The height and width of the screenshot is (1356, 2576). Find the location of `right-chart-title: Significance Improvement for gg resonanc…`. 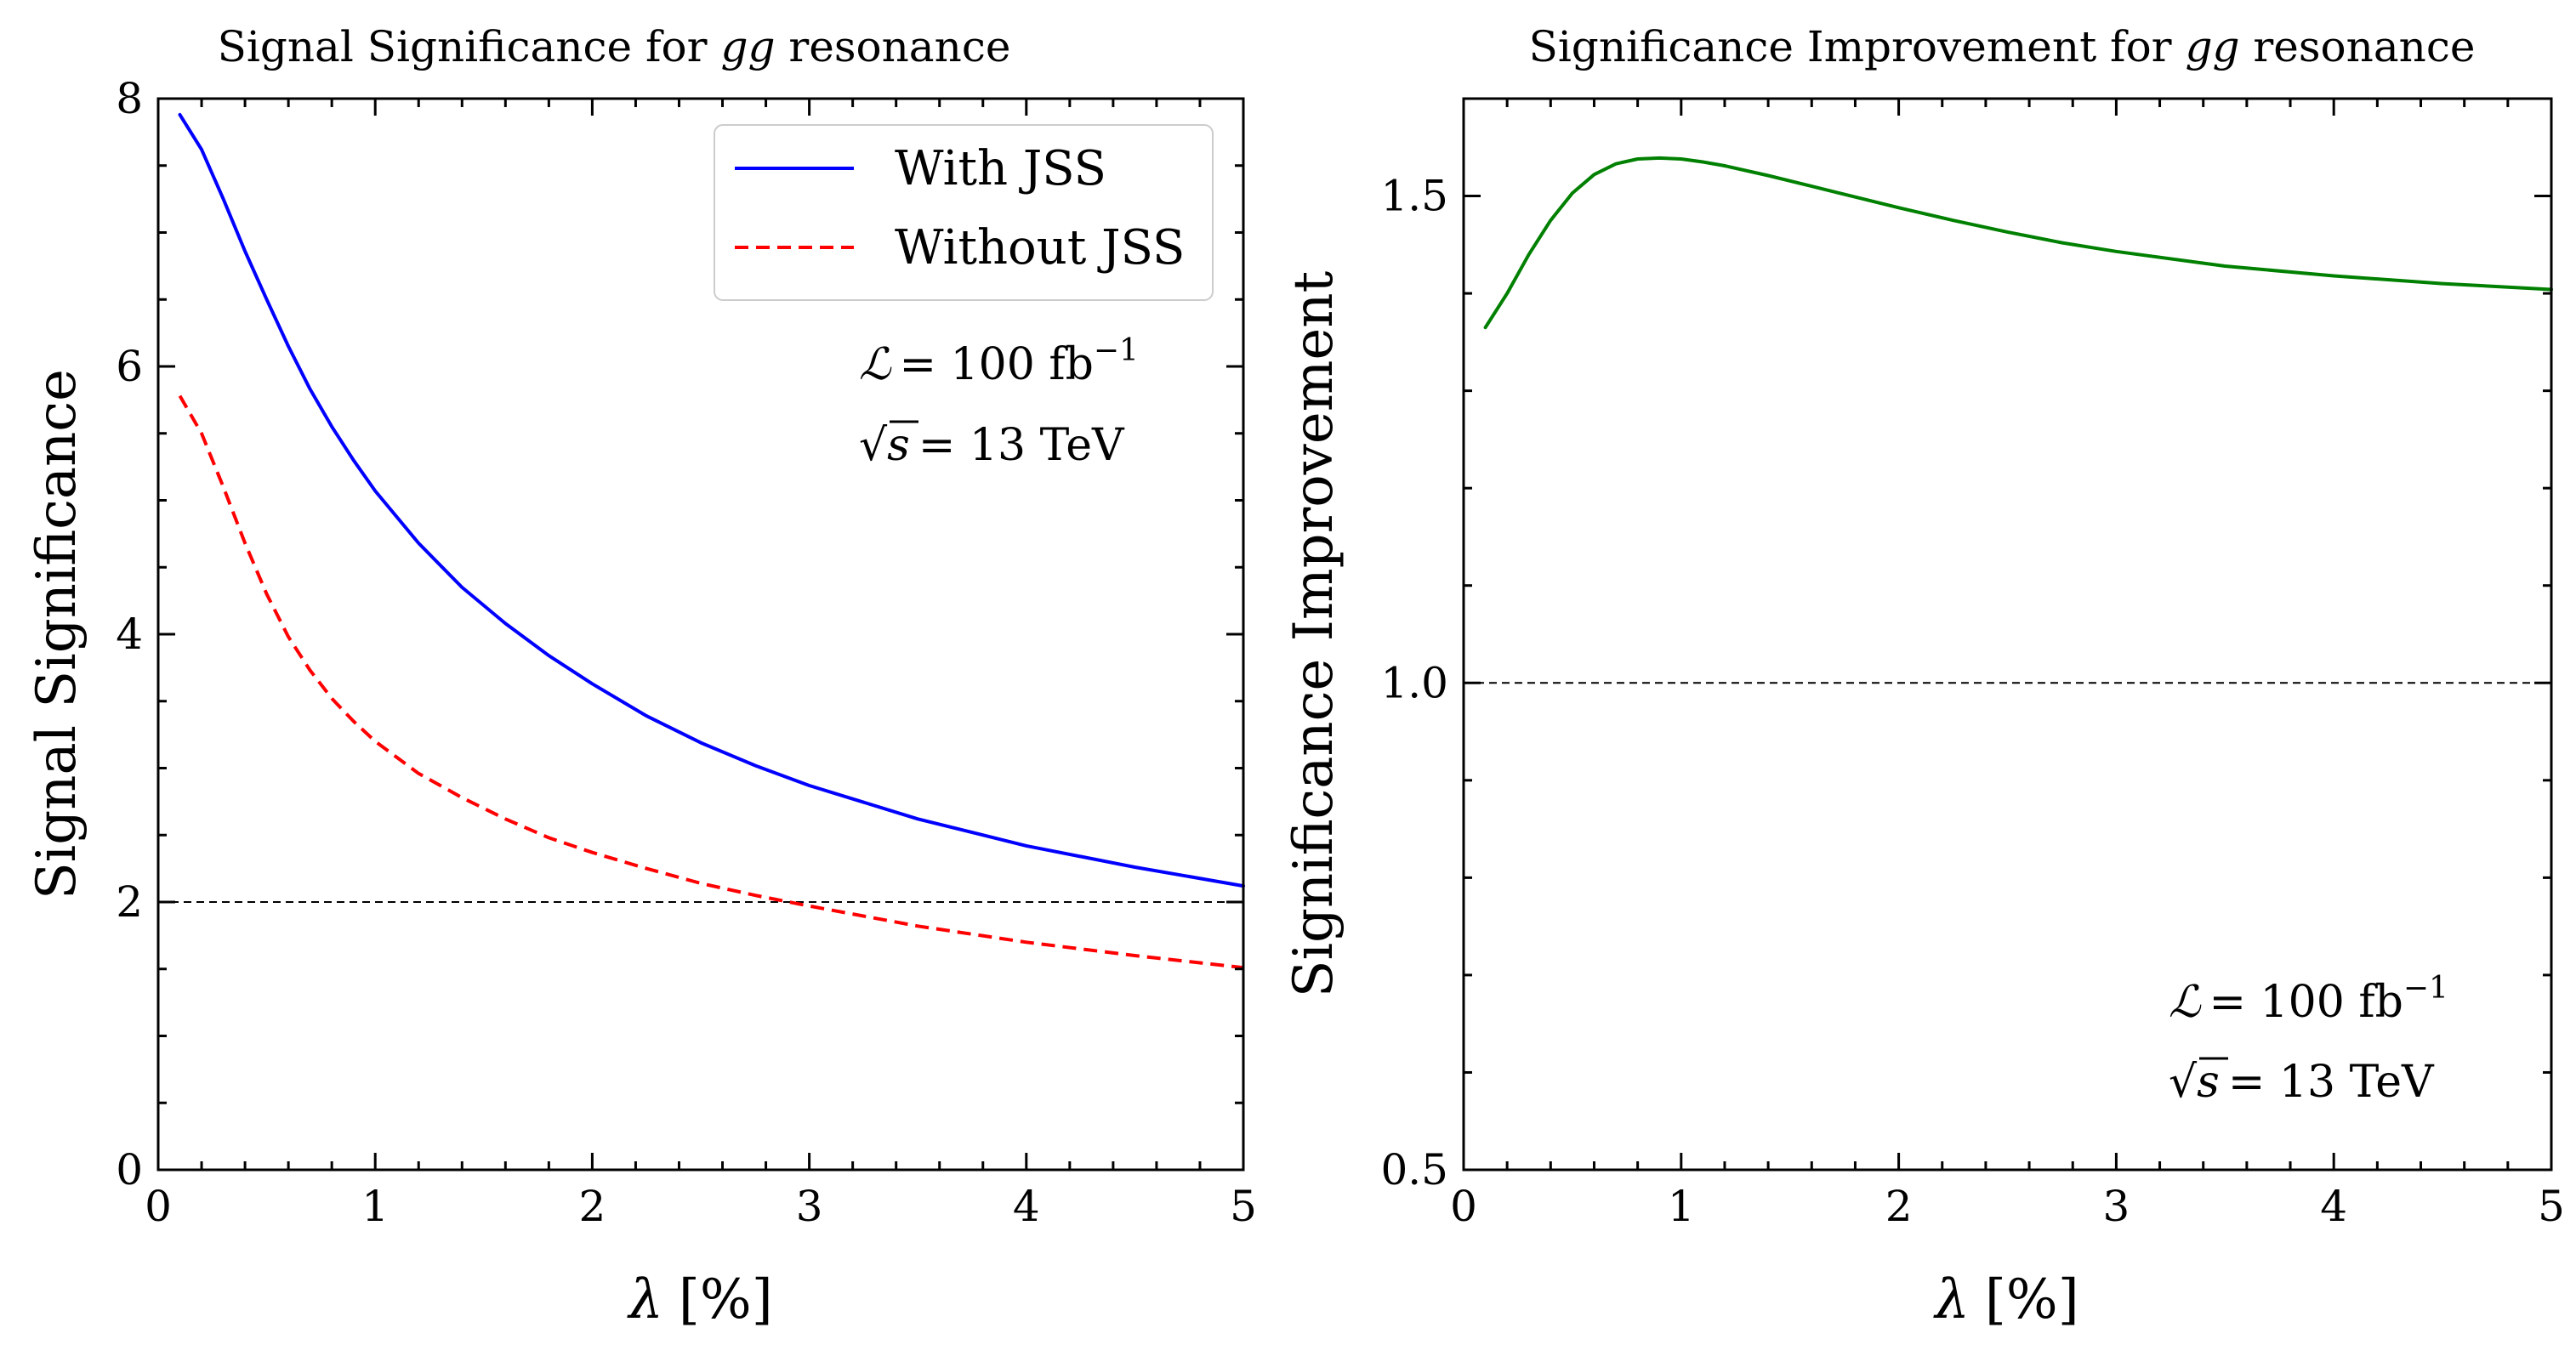

right-chart-title: Significance Improvement for gg resonanc… is located at coordinates (2002, 46).